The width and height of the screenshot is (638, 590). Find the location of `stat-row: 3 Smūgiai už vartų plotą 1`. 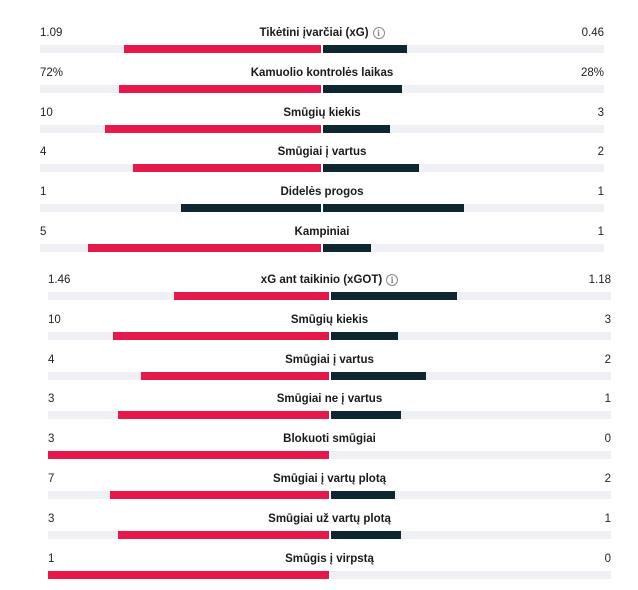

stat-row: 3 Smūgiai už vartų plotą 1 is located at coordinates (329, 527).